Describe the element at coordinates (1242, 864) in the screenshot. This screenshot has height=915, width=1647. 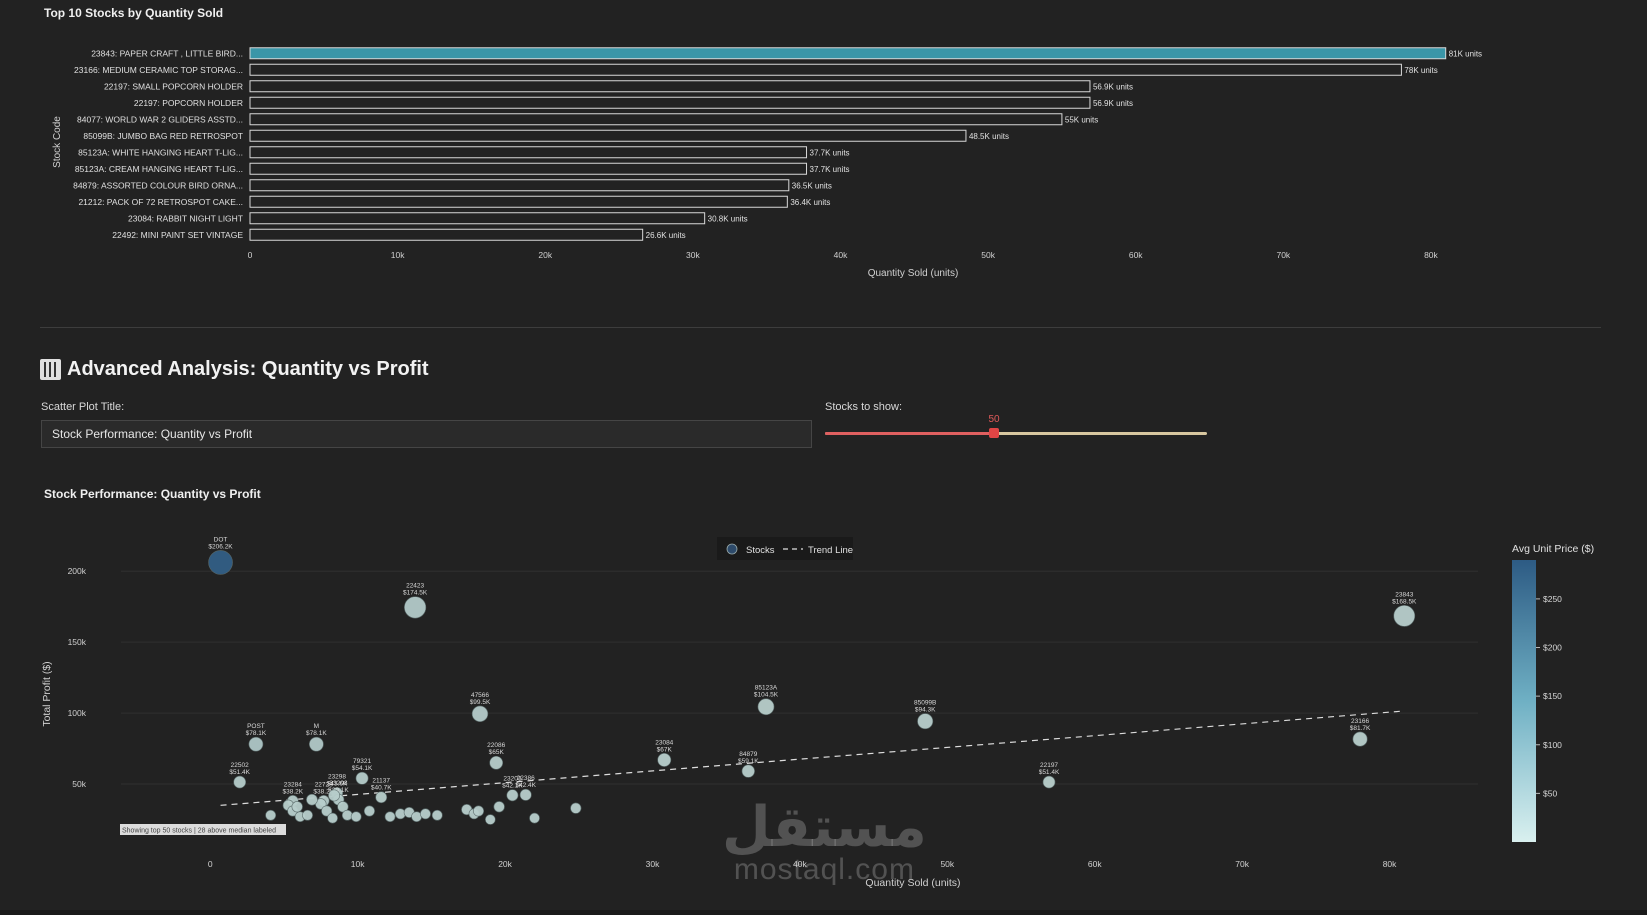
I see `scatter-x-tick-label: 70k` at that location.